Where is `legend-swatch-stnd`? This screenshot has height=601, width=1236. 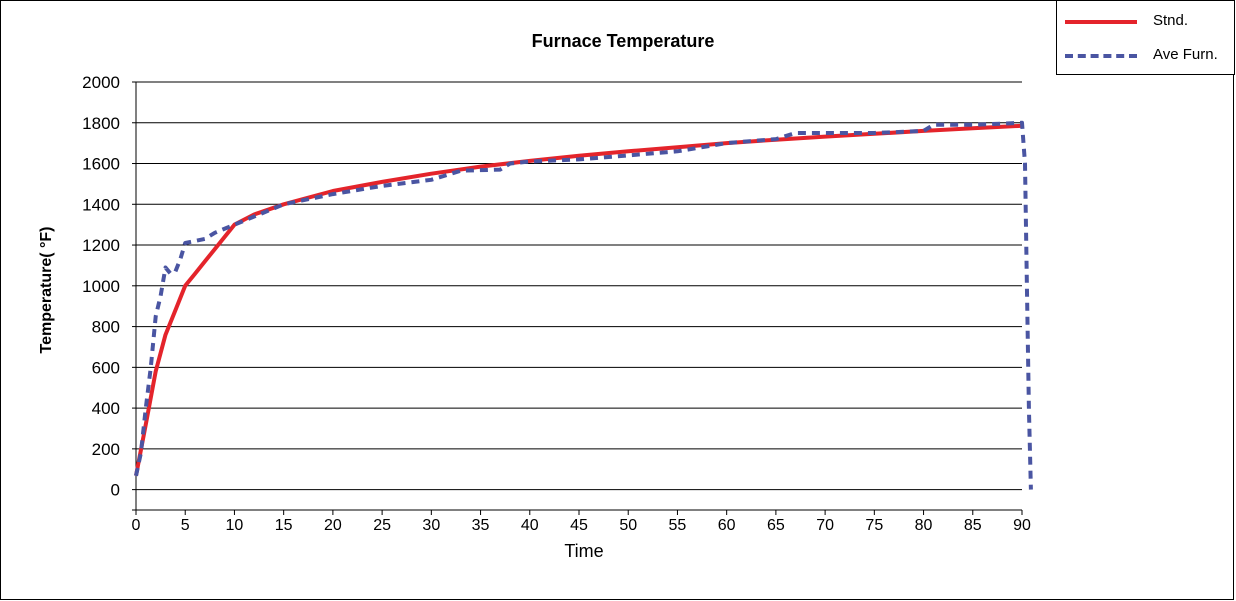
legend-swatch-stnd is located at coordinates (1101, 22).